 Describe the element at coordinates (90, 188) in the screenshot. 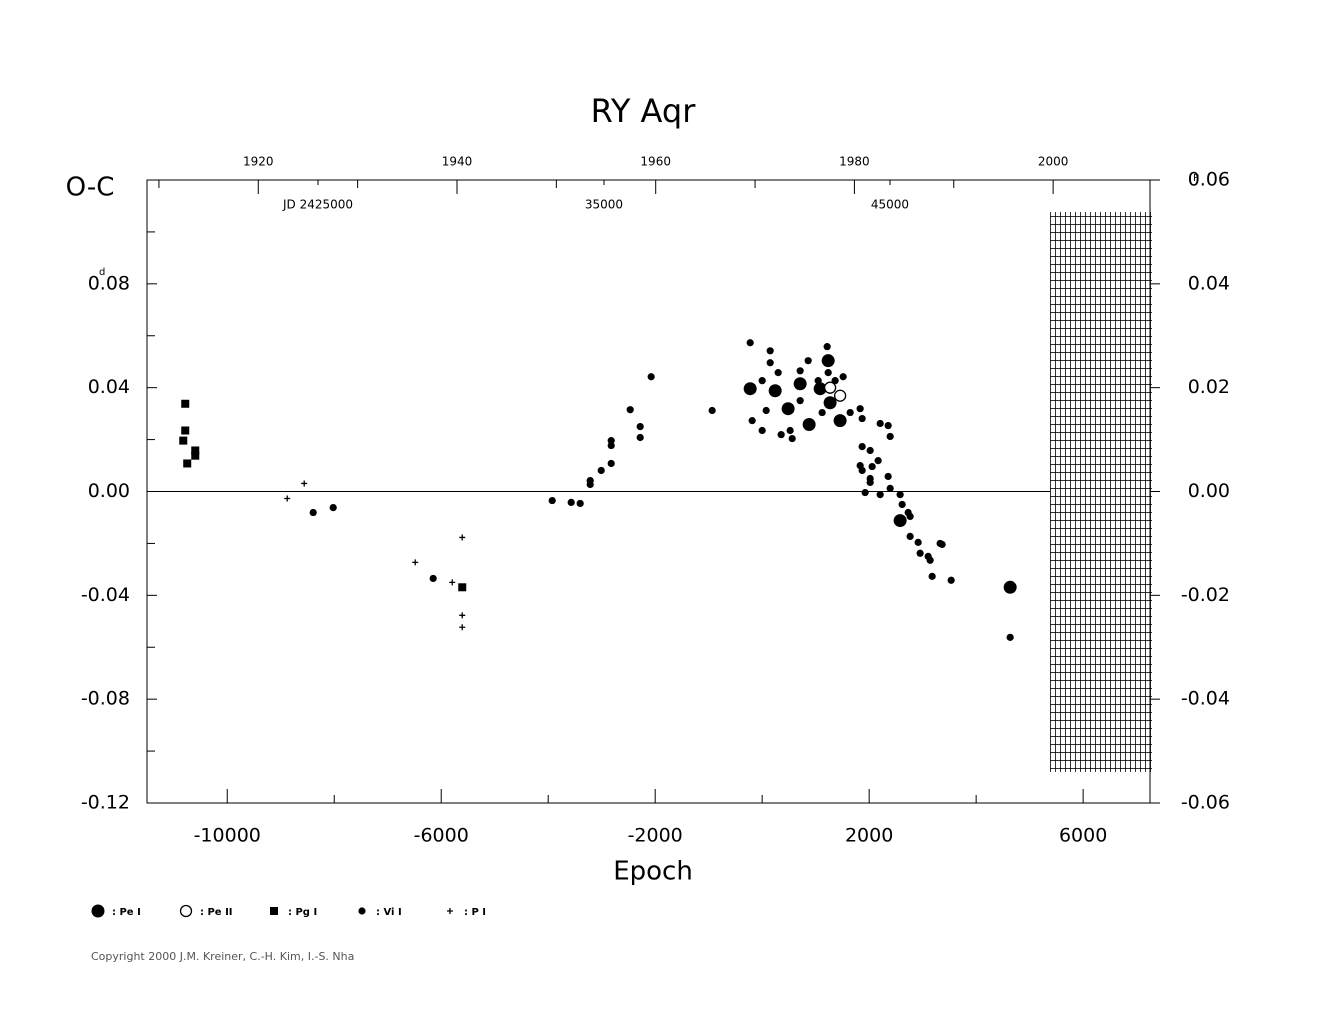

I see `y-axis-label: O-C` at that location.